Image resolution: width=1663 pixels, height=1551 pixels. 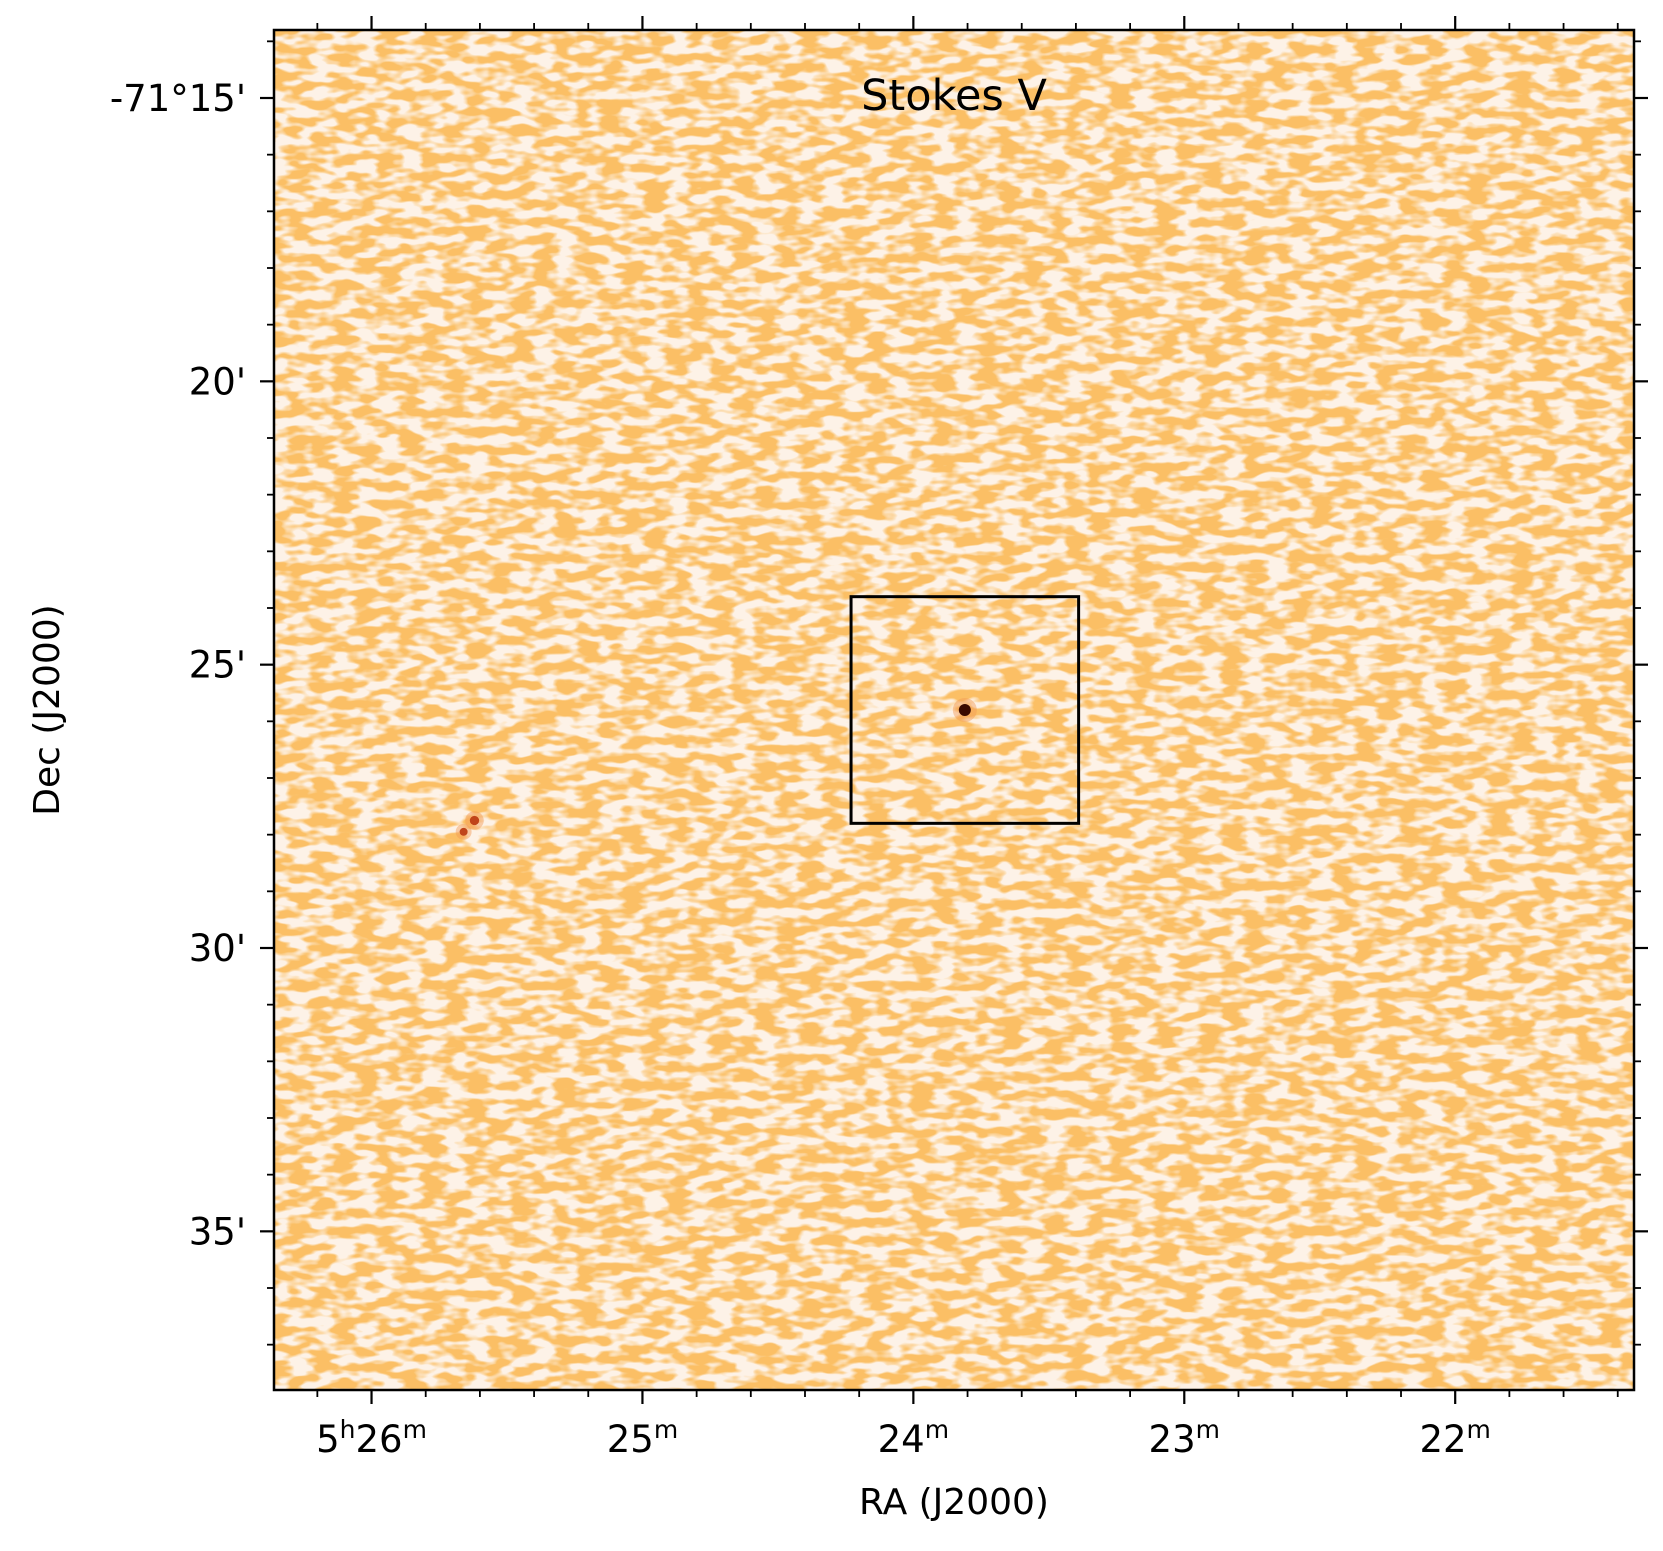 I want to click on x-tick-label-part: 25, so click(x=630, y=1439).